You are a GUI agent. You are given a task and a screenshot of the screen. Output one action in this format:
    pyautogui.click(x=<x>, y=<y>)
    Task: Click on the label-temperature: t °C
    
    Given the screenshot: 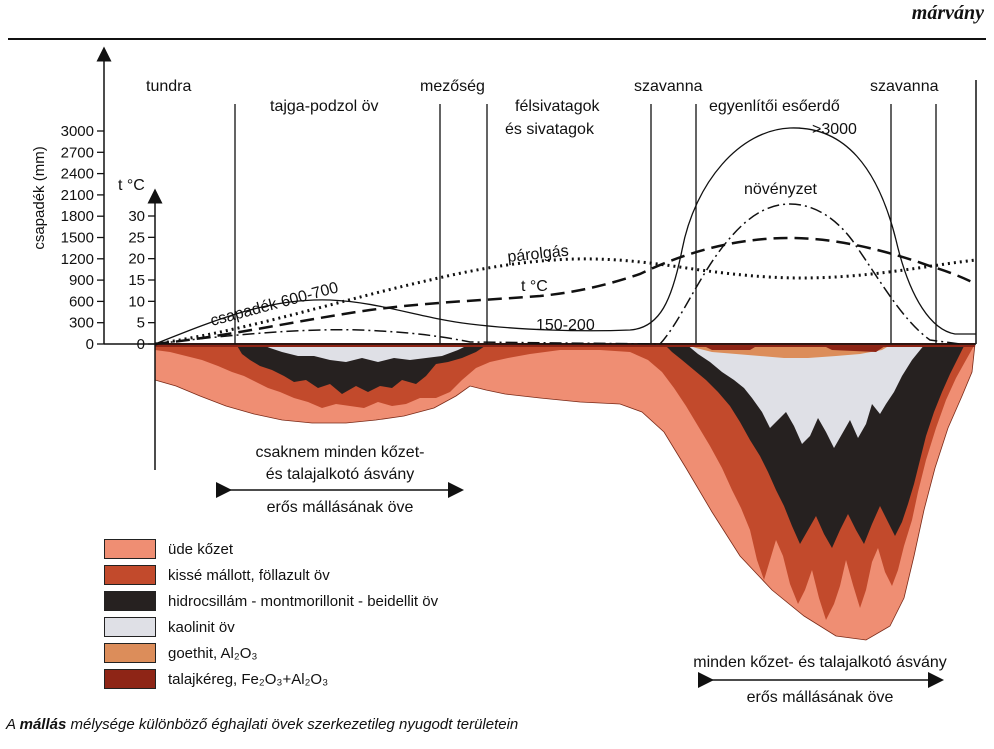 What is the action you would take?
    pyautogui.click(x=534, y=286)
    